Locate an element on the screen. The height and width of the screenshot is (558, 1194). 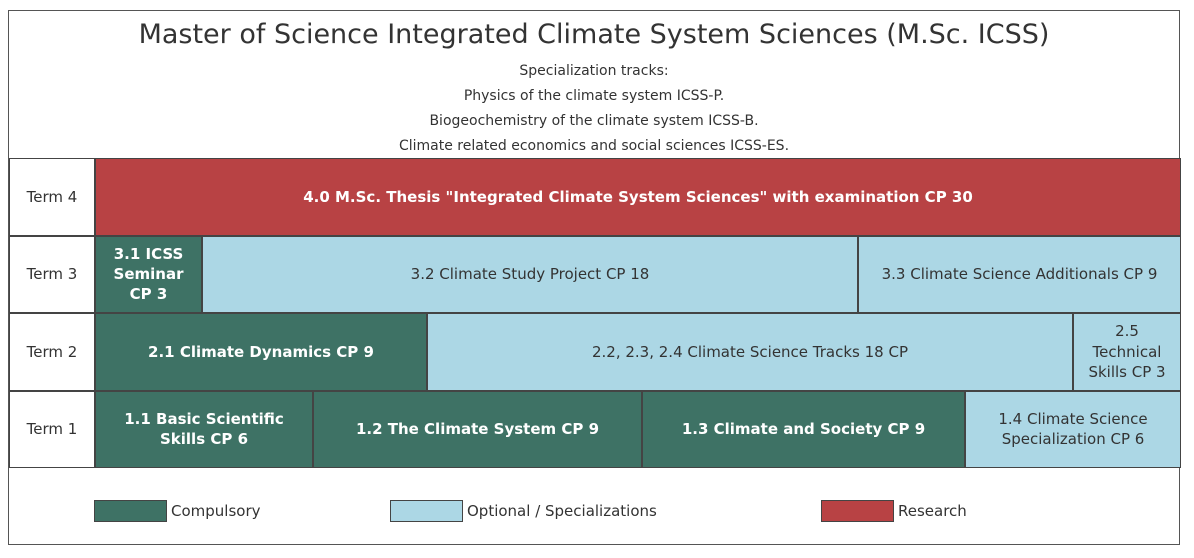
module: 1.3 Climate and Society CP 9 is located at coordinates (803, 429).